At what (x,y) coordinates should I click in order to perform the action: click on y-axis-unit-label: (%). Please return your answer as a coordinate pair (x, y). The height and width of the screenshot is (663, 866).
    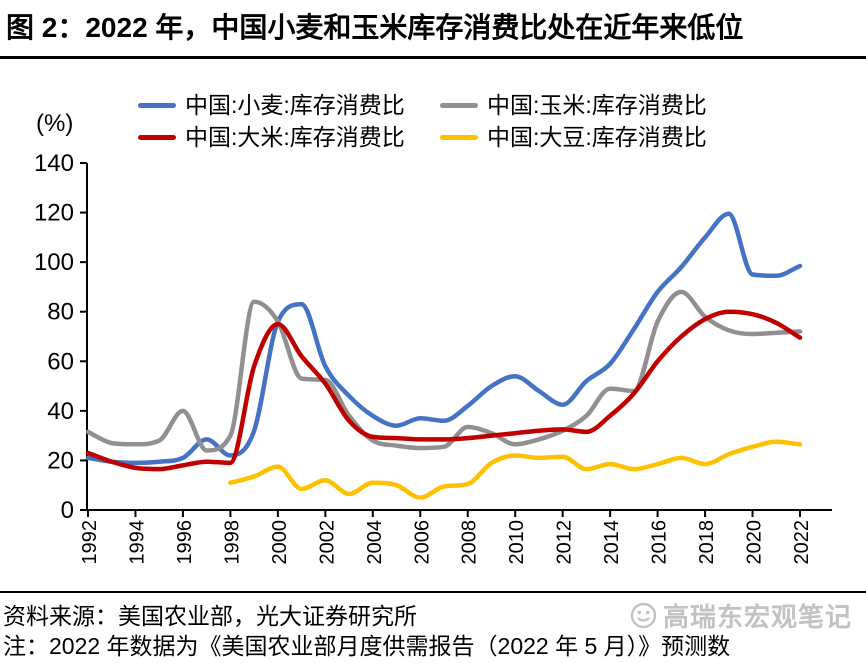
    Looking at the image, I should click on (55, 123).